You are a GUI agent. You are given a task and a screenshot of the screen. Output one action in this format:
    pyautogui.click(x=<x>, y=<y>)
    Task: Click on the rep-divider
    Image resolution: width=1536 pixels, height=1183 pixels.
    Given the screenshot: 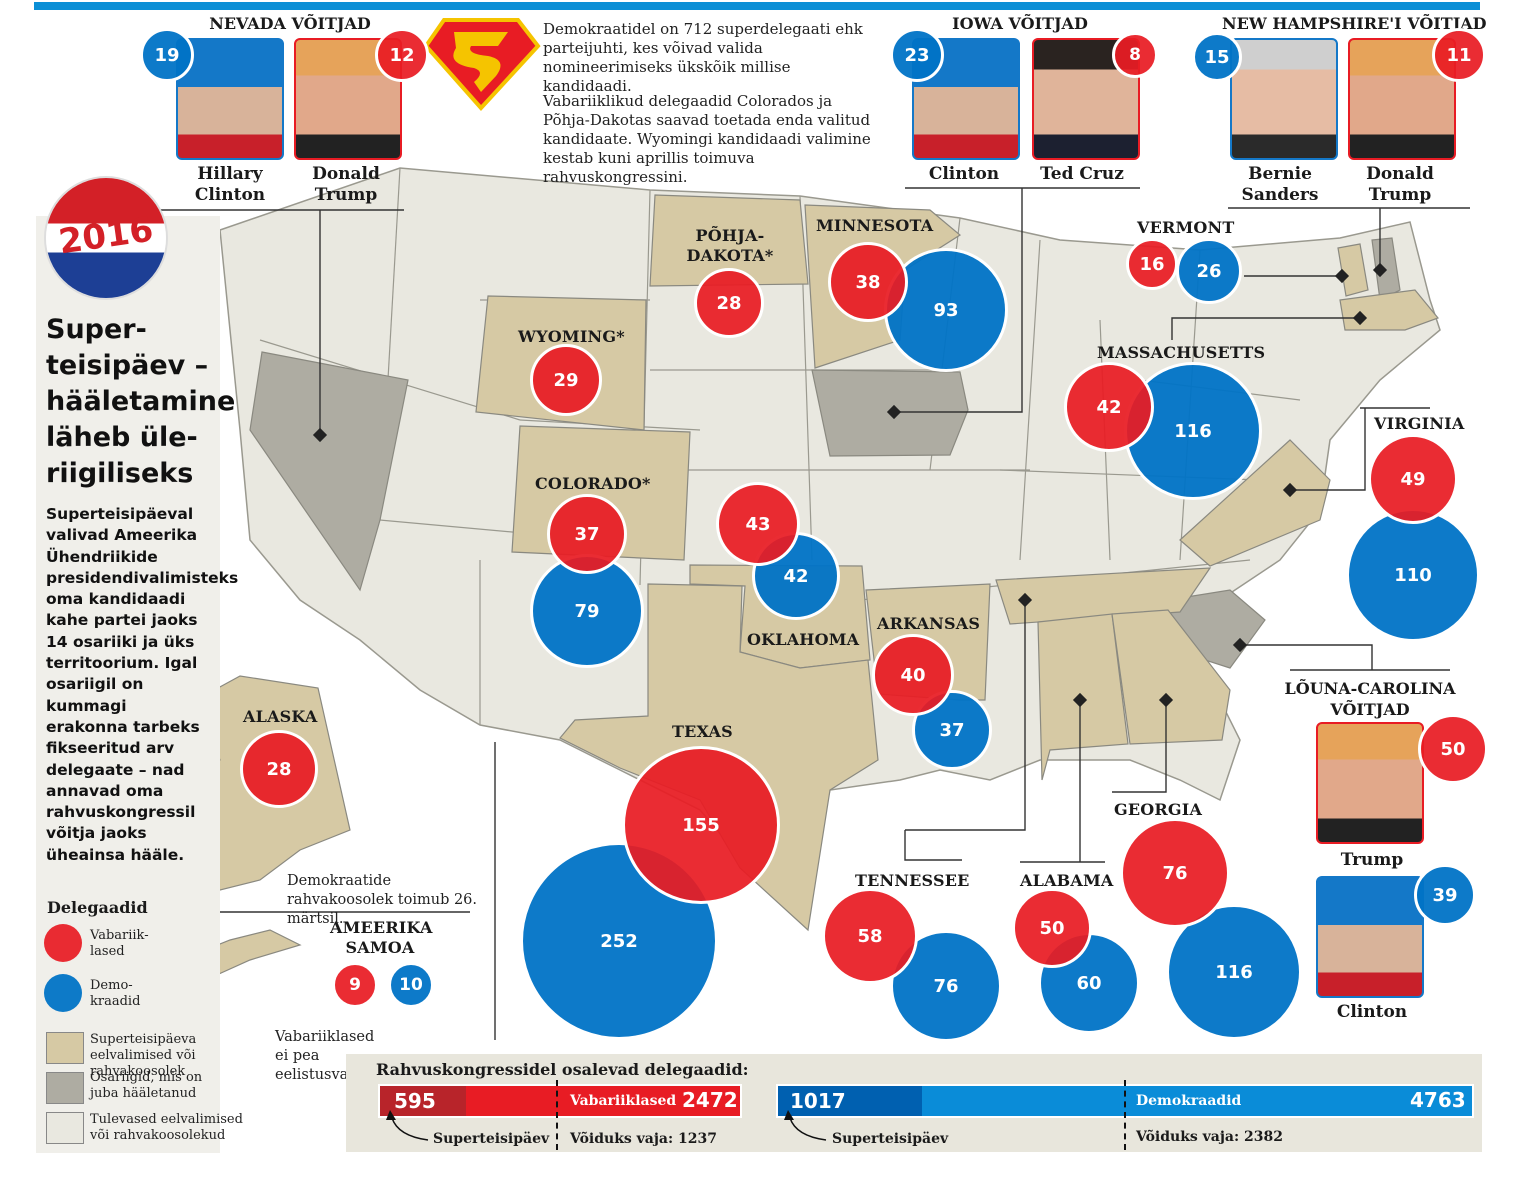 What is the action you would take?
    pyautogui.click(x=560, y=1115)
    